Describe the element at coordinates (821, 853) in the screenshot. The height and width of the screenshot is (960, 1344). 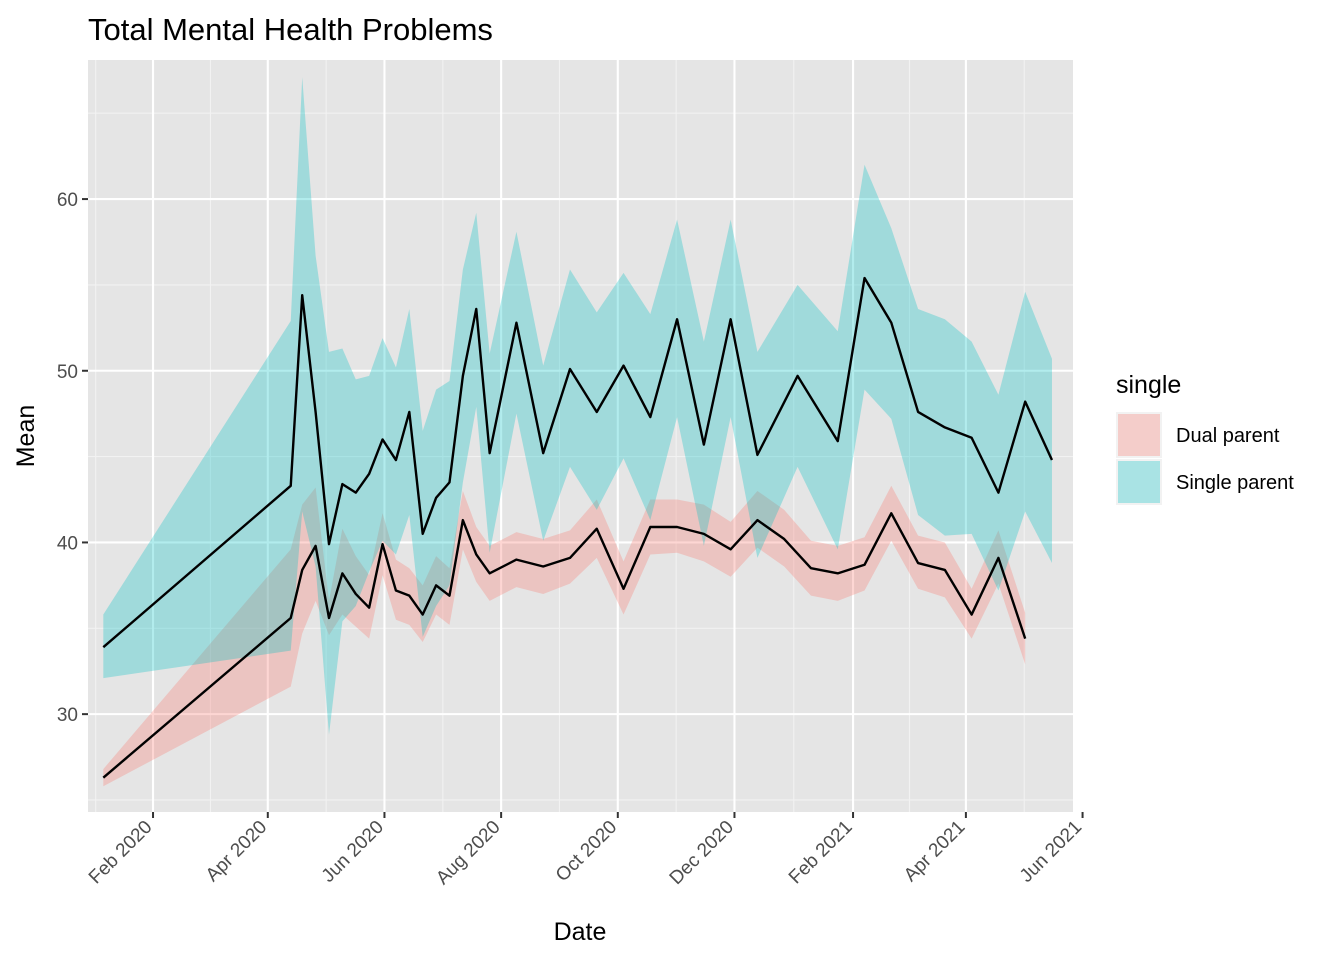
I see `x-tick-label: Feb 2021` at that location.